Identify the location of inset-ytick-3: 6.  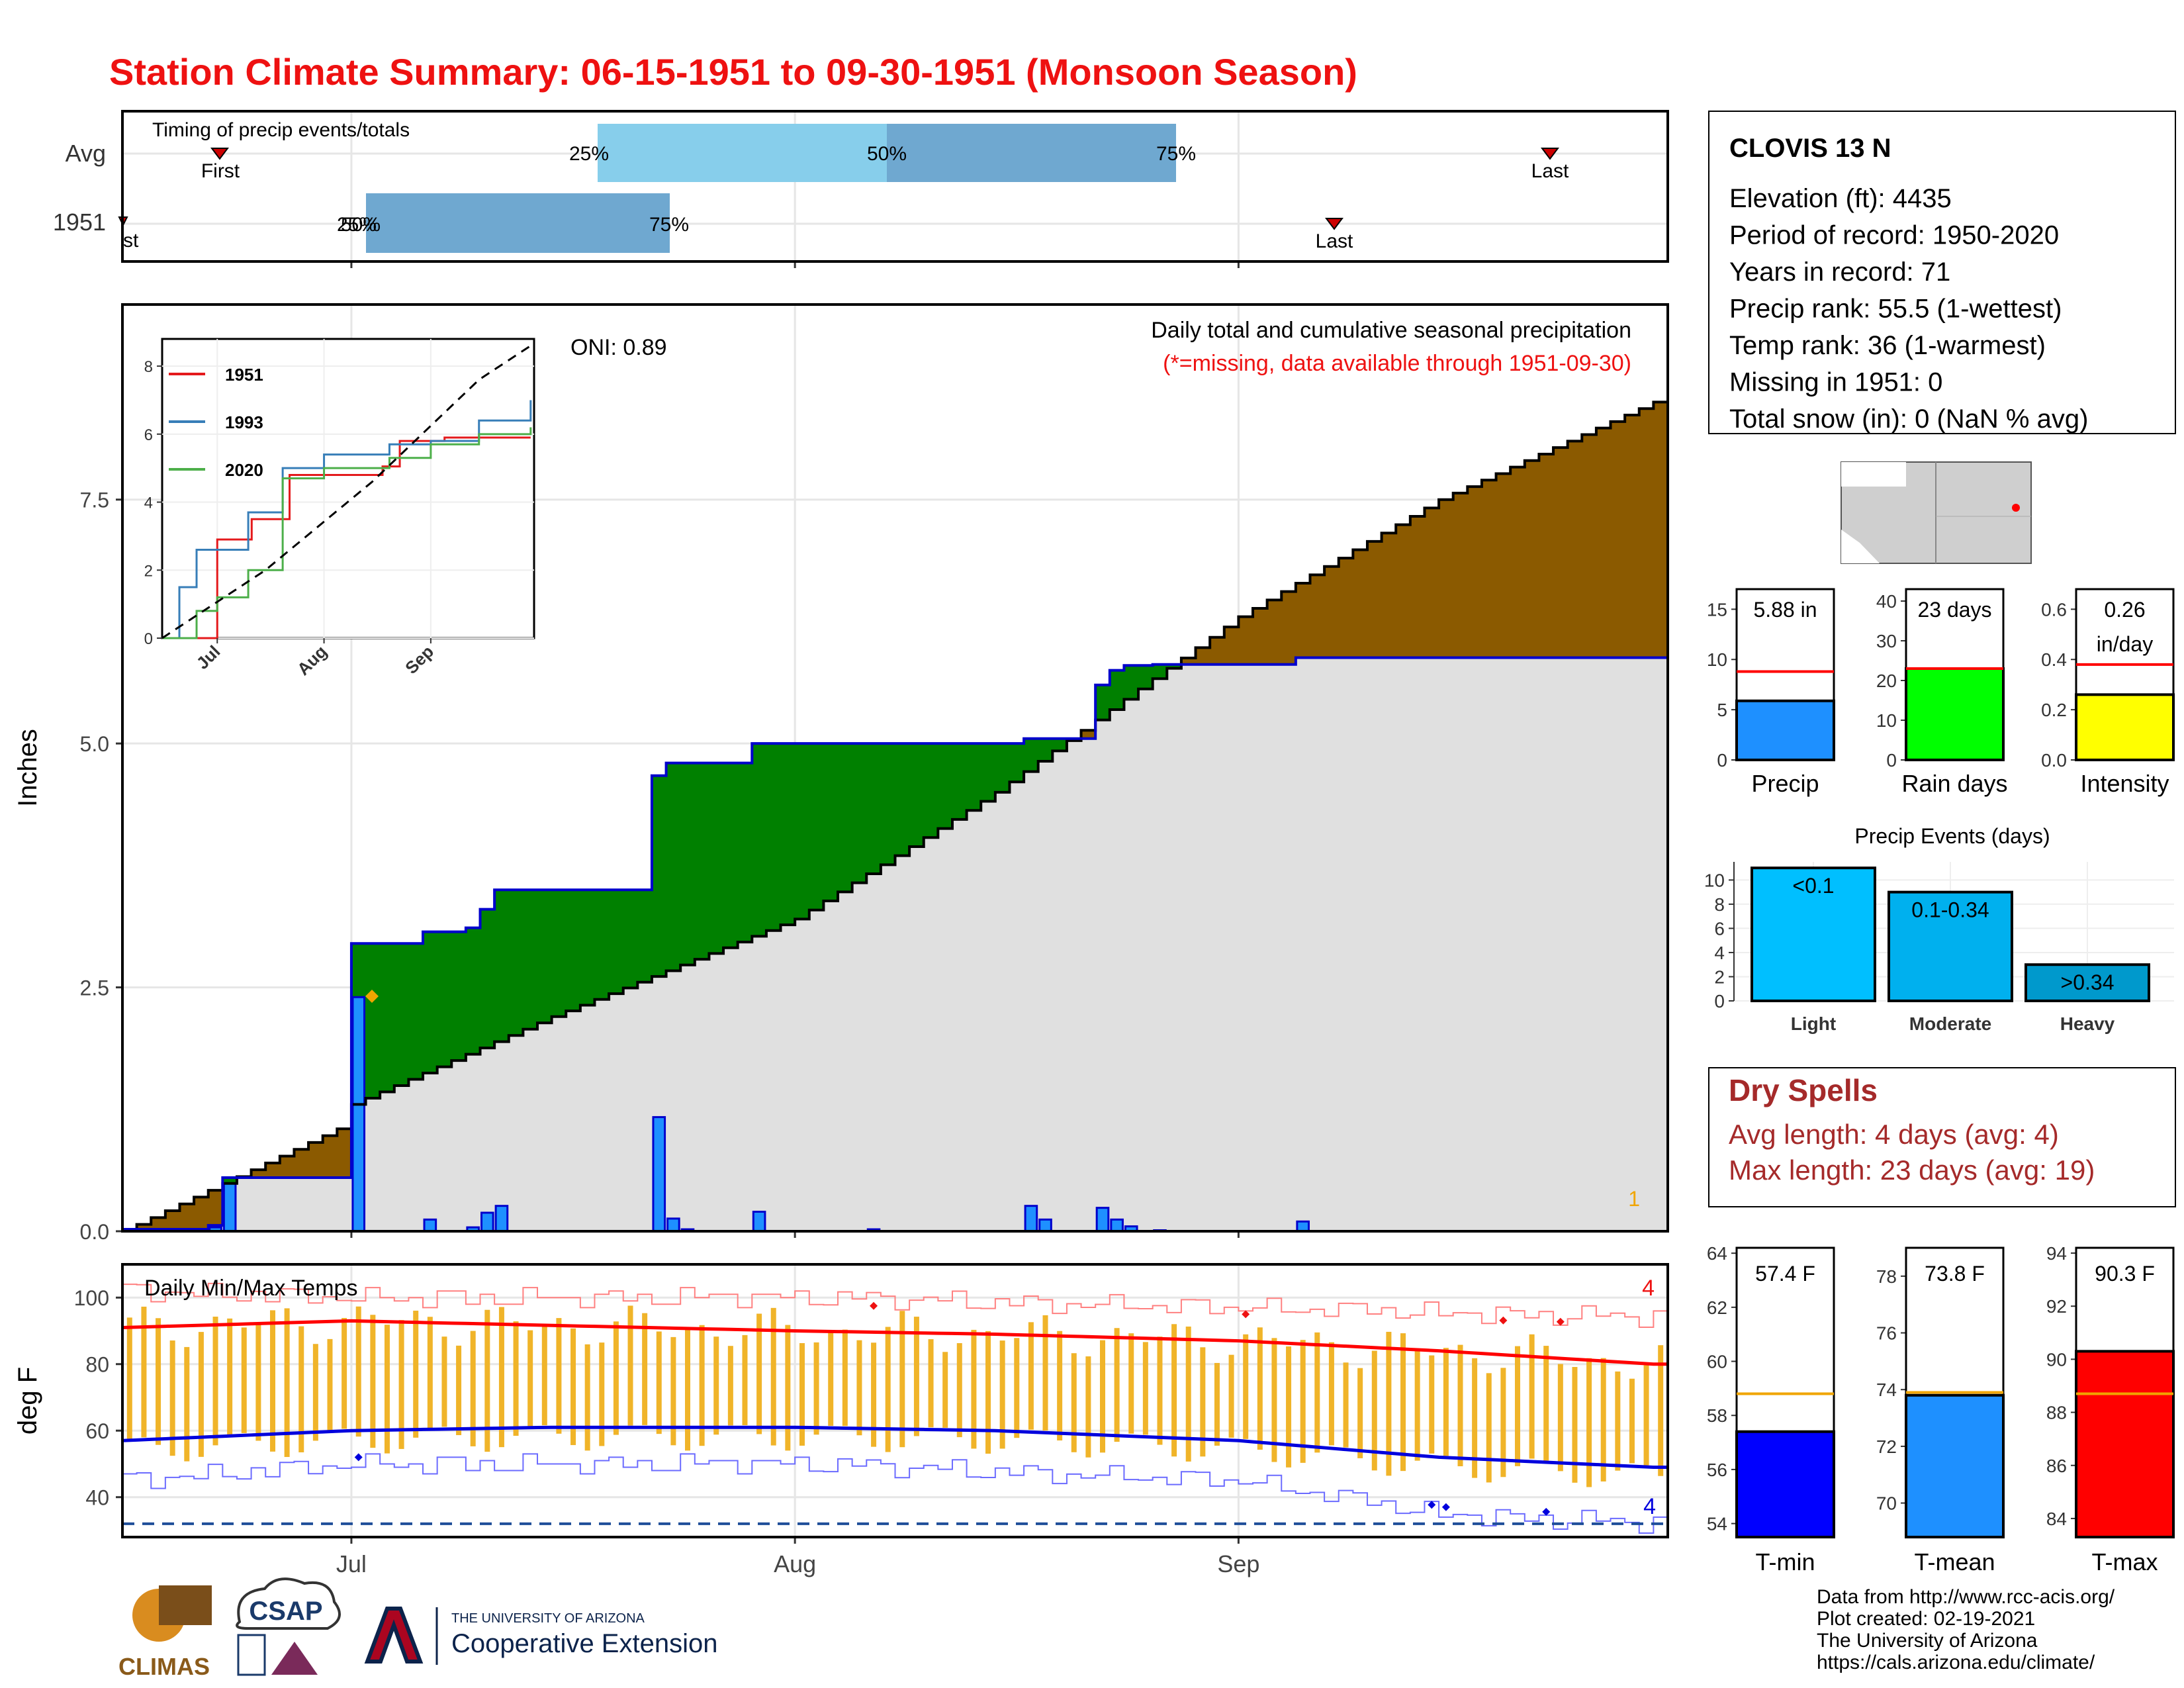
(148, 435).